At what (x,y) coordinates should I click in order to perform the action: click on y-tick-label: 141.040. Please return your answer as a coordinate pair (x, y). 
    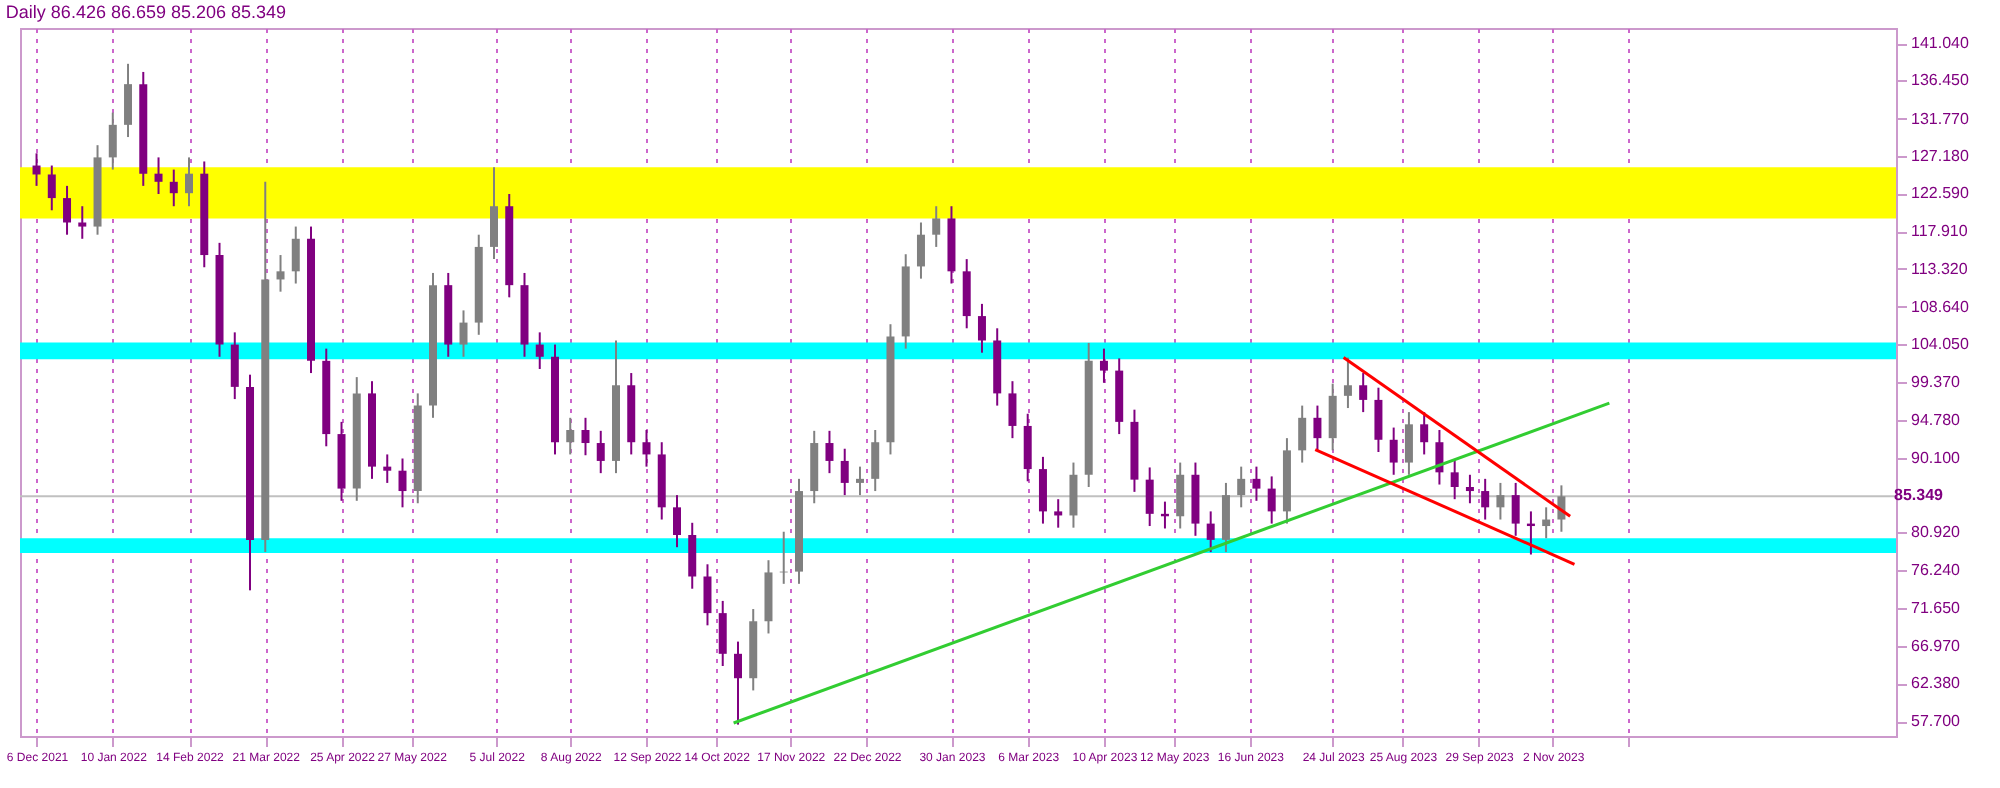
    Looking at the image, I should click on (1940, 43).